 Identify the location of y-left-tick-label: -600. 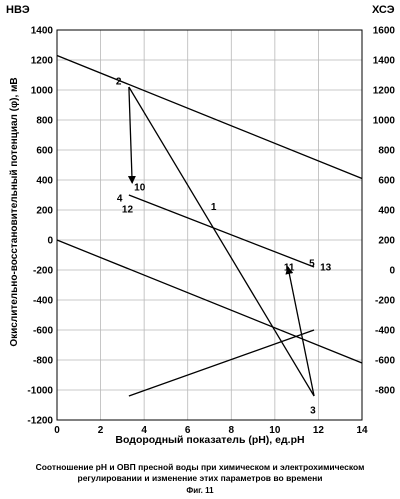
(43, 331).